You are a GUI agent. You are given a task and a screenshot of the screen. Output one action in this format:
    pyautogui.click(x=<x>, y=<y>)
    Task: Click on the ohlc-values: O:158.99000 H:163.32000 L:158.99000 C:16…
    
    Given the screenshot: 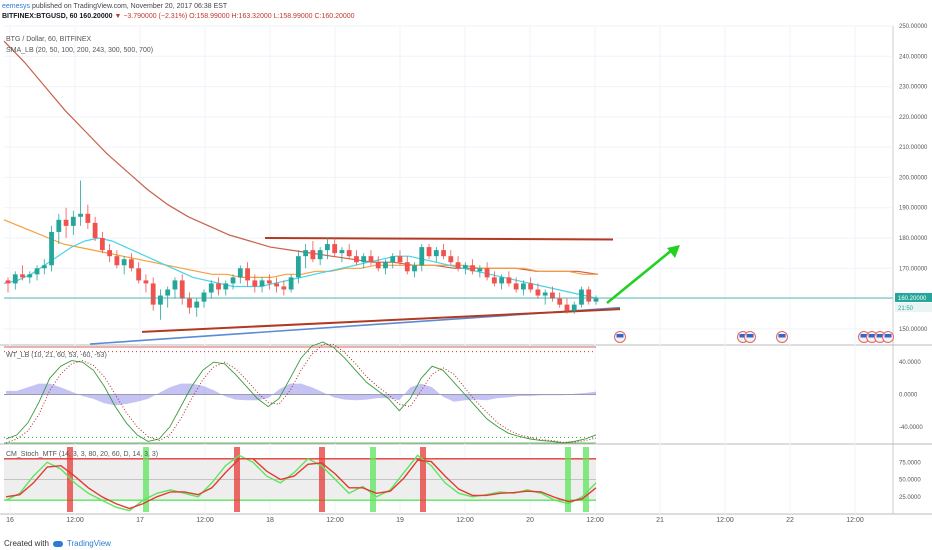 What is the action you would take?
    pyautogui.click(x=271, y=16)
    